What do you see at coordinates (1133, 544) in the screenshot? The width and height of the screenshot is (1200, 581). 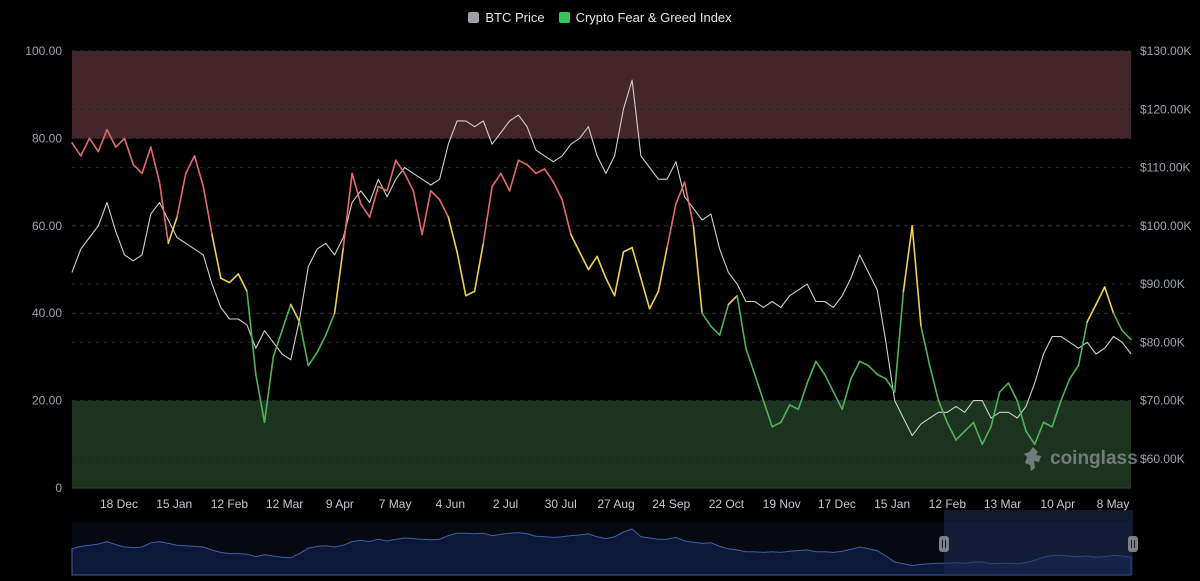 I see `navigator-right-handle` at bounding box center [1133, 544].